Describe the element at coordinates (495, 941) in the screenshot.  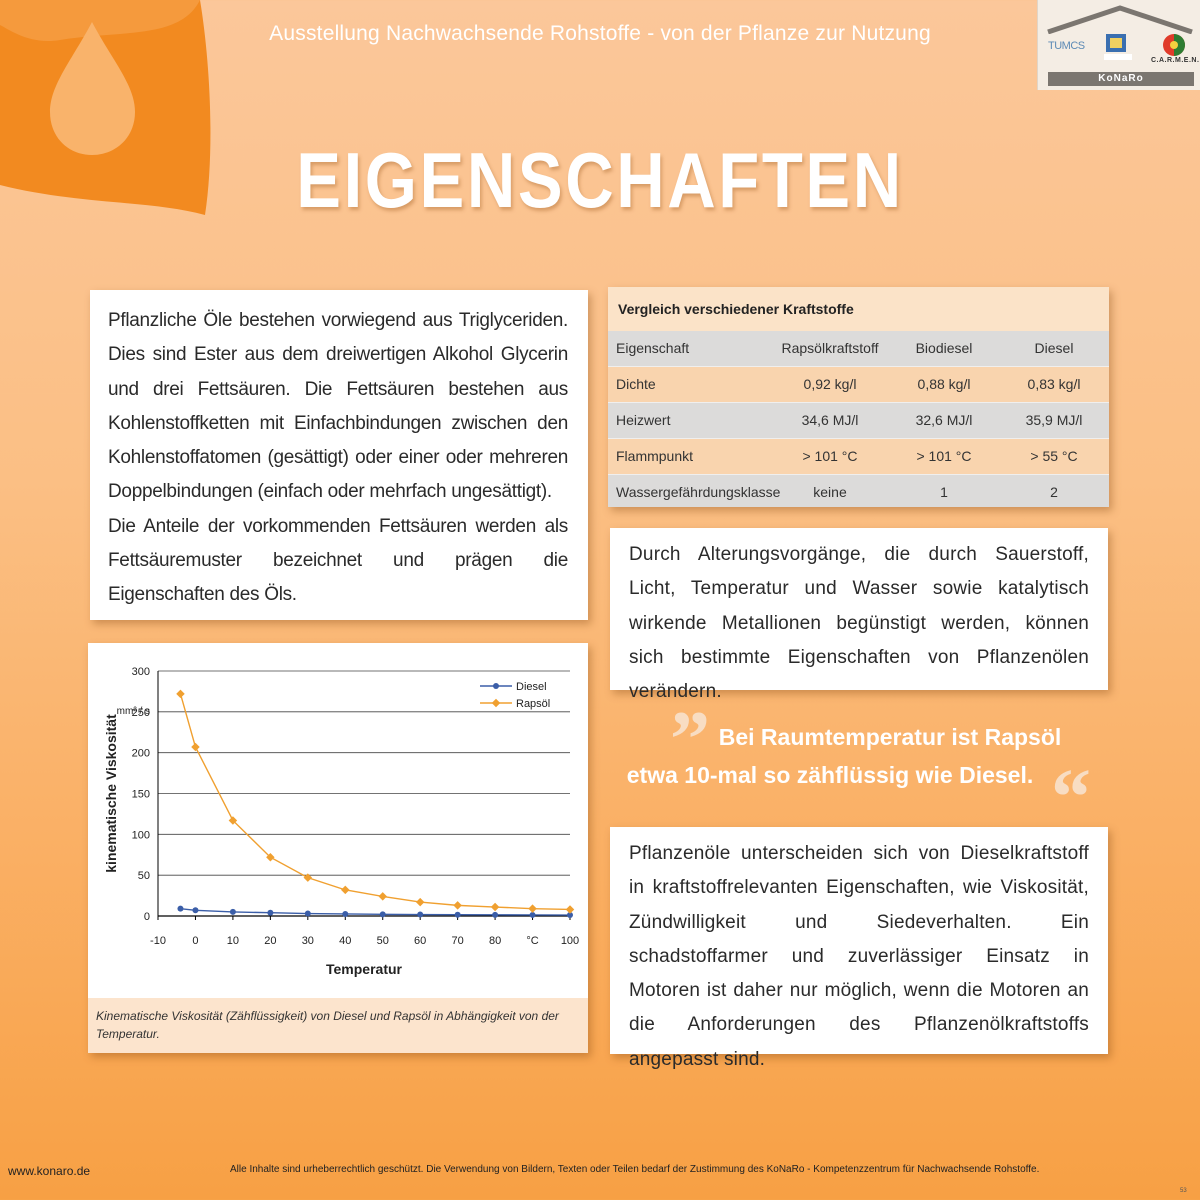
I see `x-tick-label: 80` at that location.